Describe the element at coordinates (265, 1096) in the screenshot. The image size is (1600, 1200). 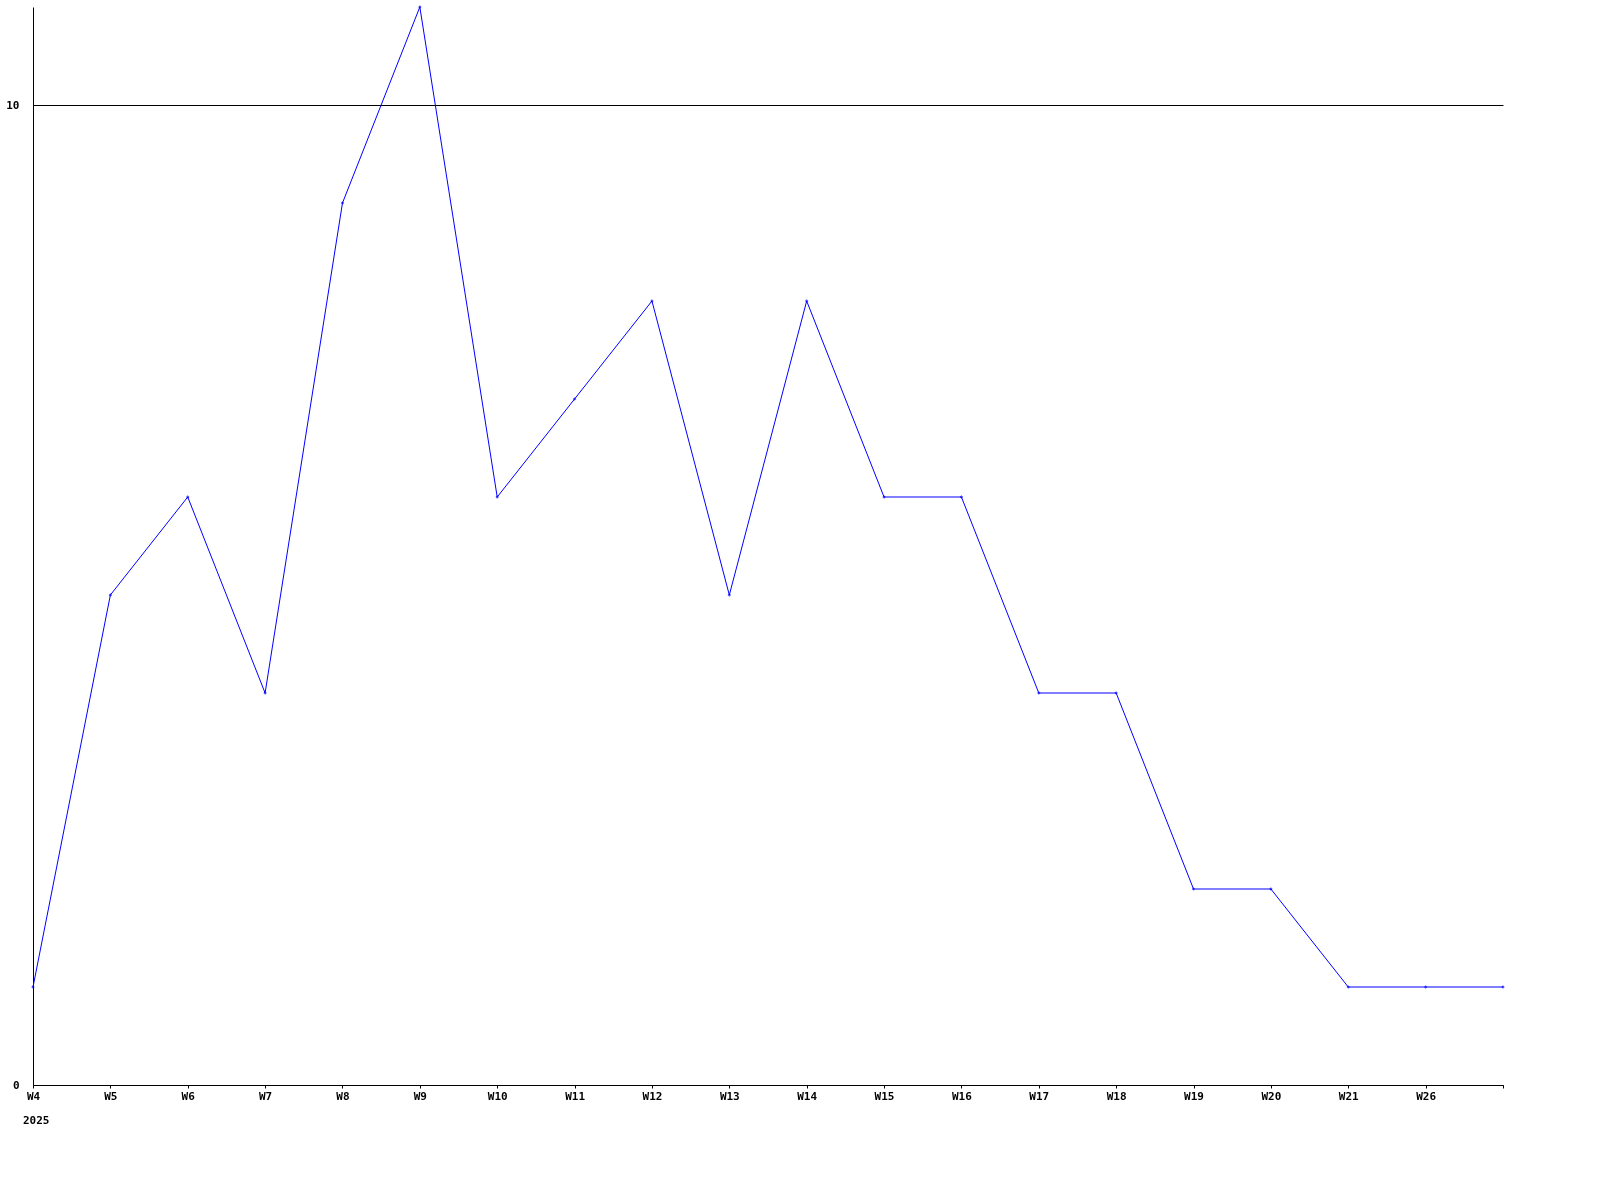
I see `x-tick-label: W7` at that location.